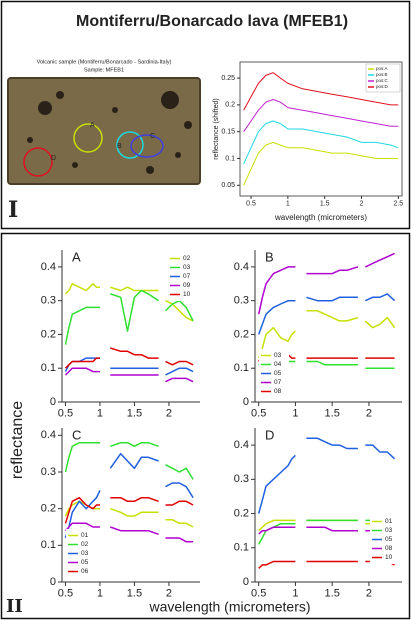 The height and width of the screenshot is (620, 411). I want to click on shared-x-label: wavelength (micrometers), so click(229, 607).